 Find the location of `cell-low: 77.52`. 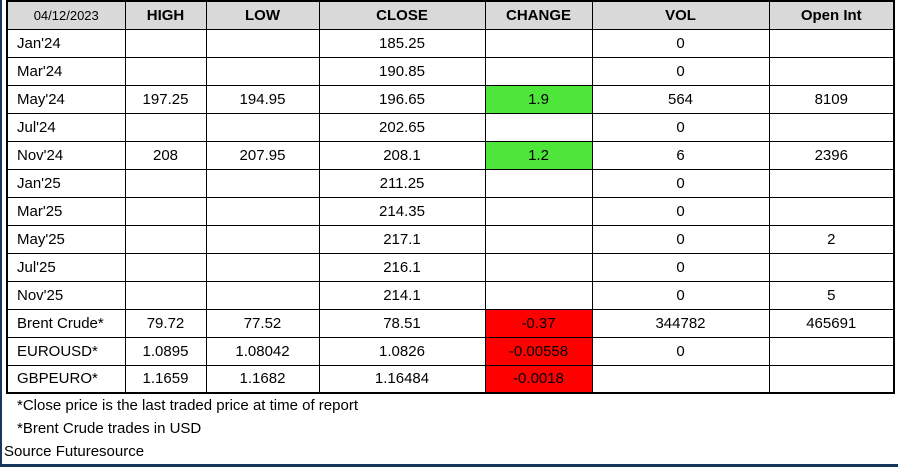

cell-low: 77.52 is located at coordinates (262, 323).